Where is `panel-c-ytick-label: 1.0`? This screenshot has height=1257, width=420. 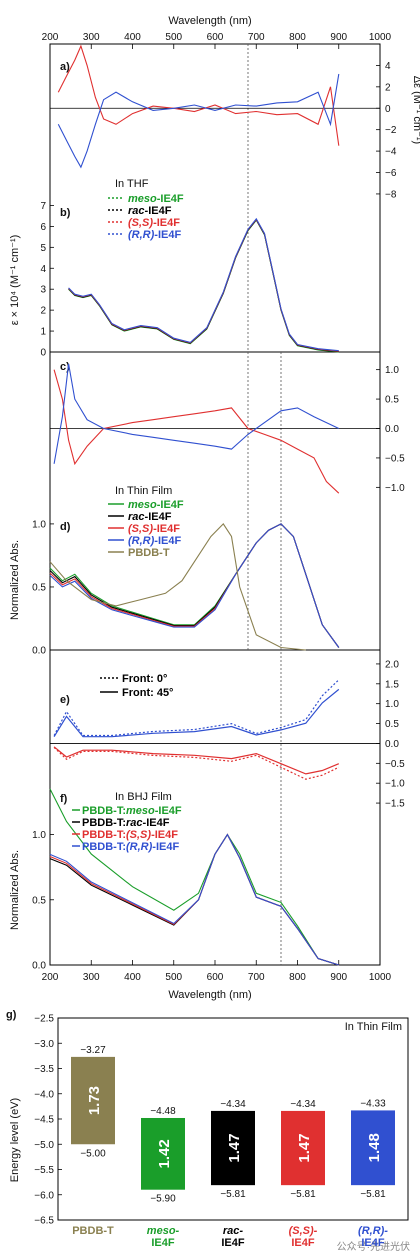
panel-c-ytick-label: 1.0 is located at coordinates (392, 370).